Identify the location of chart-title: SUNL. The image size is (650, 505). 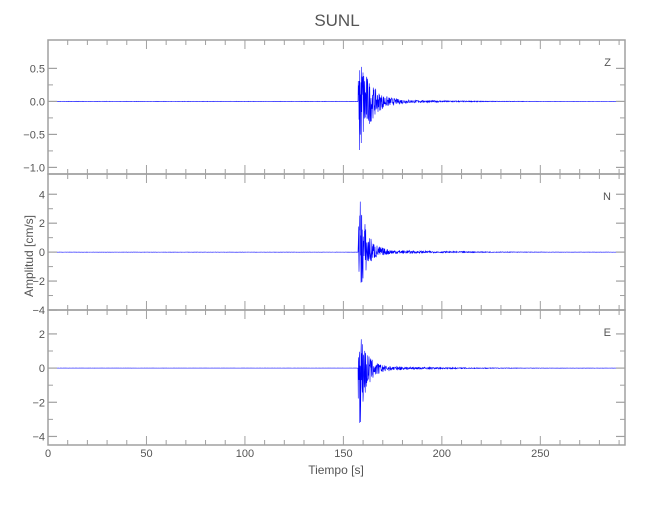
(336, 20).